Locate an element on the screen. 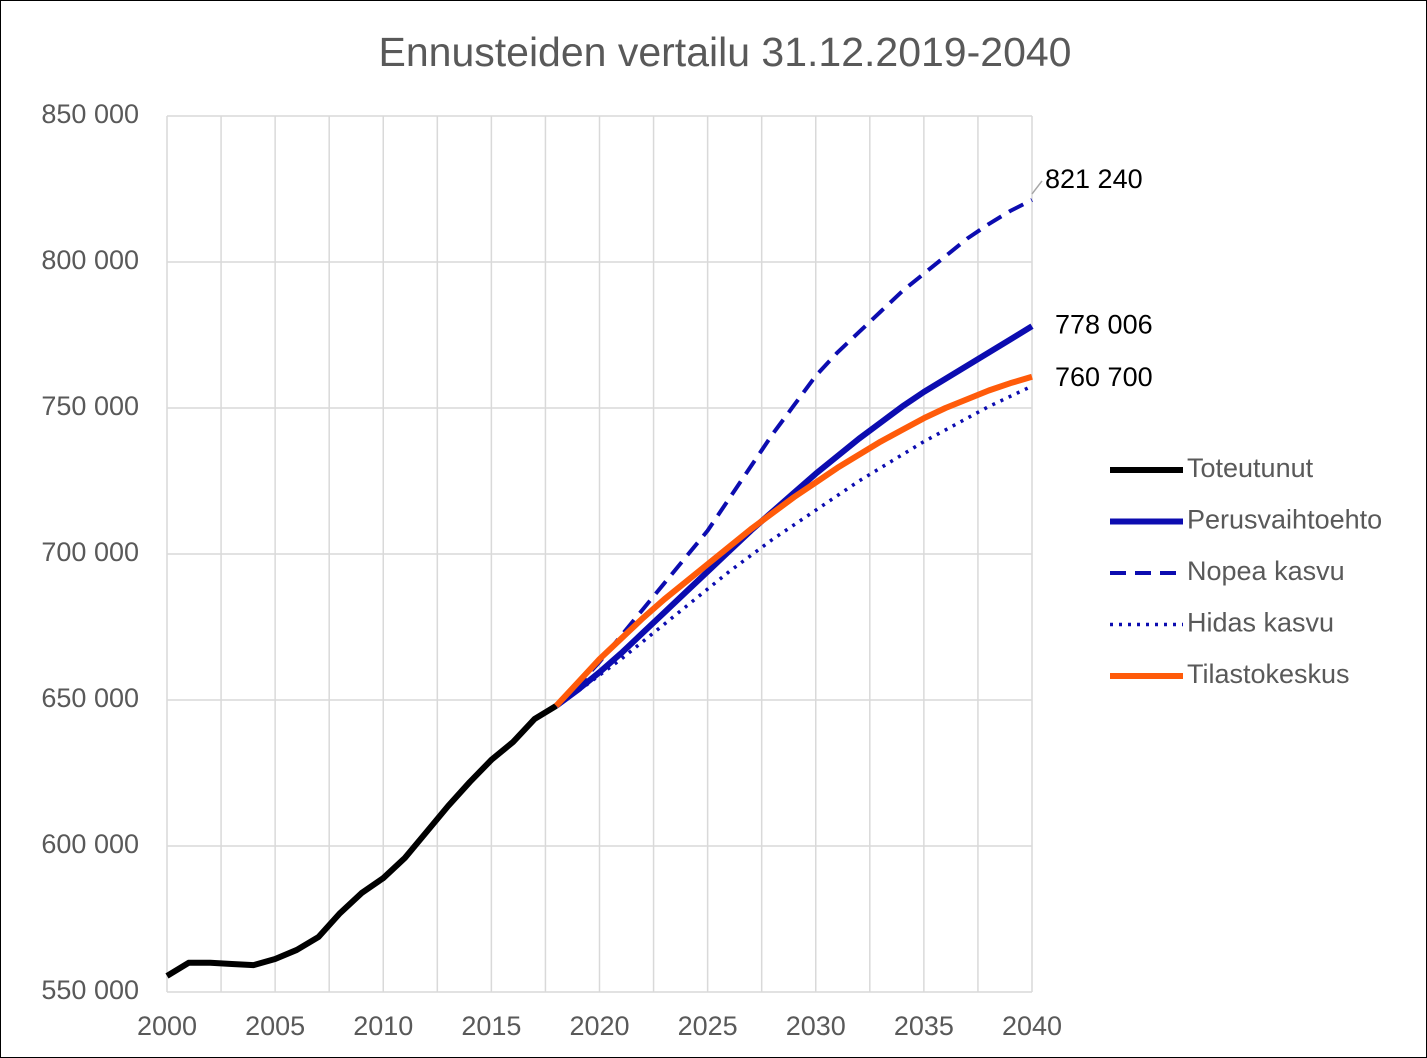 The height and width of the screenshot is (1058, 1427). x-tick-label: 2010 is located at coordinates (383, 1026).